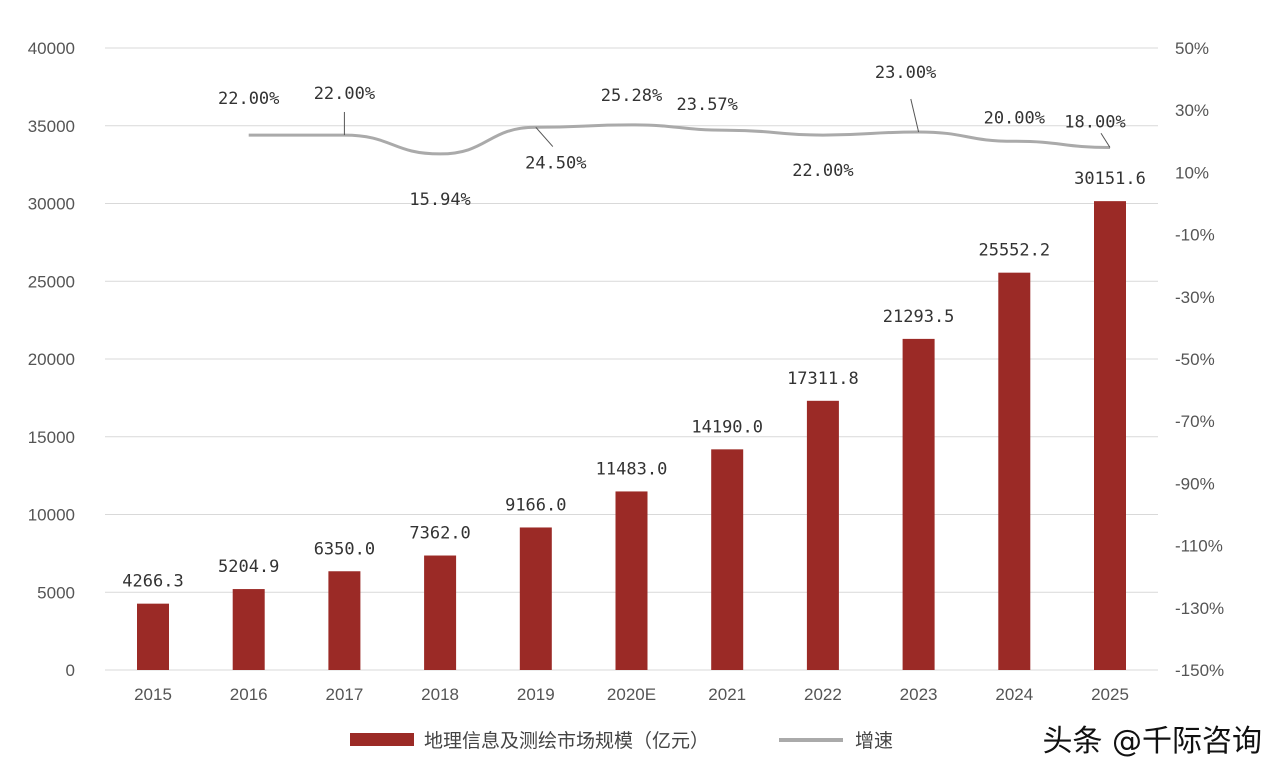 This screenshot has height=768, width=1286. I want to click on bar-data-label: 14190.0, so click(727, 427).